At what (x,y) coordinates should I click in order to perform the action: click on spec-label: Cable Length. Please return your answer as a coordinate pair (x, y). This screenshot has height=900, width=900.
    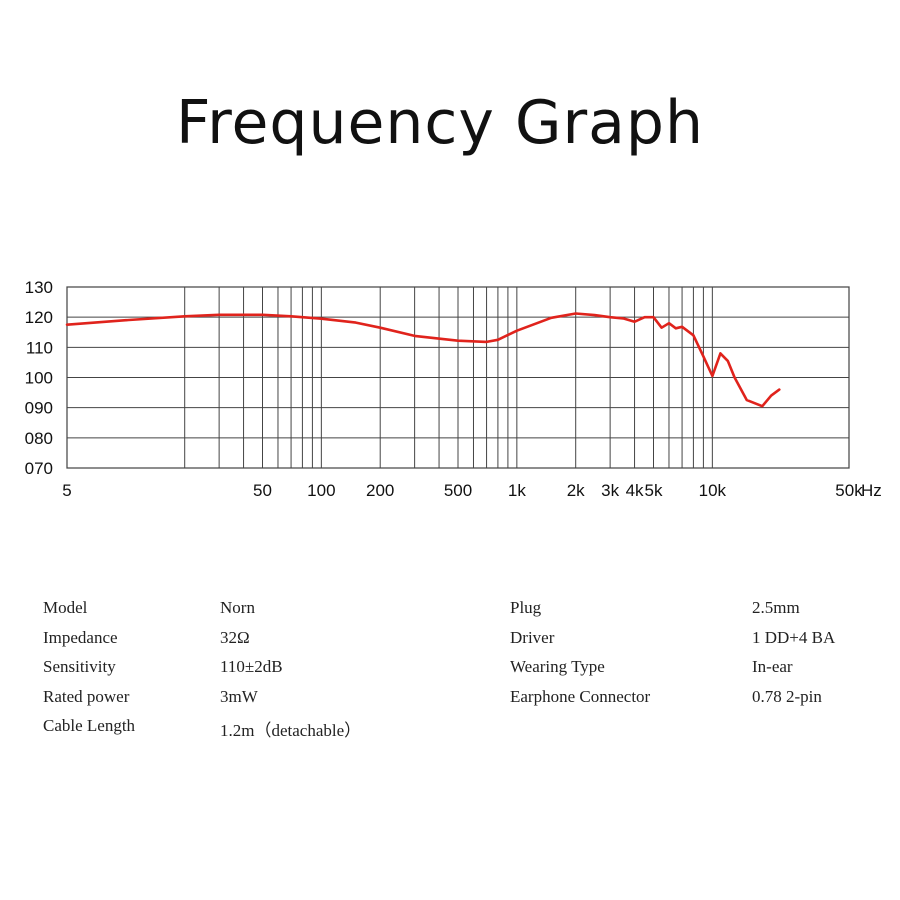
    Looking at the image, I should click on (89, 725).